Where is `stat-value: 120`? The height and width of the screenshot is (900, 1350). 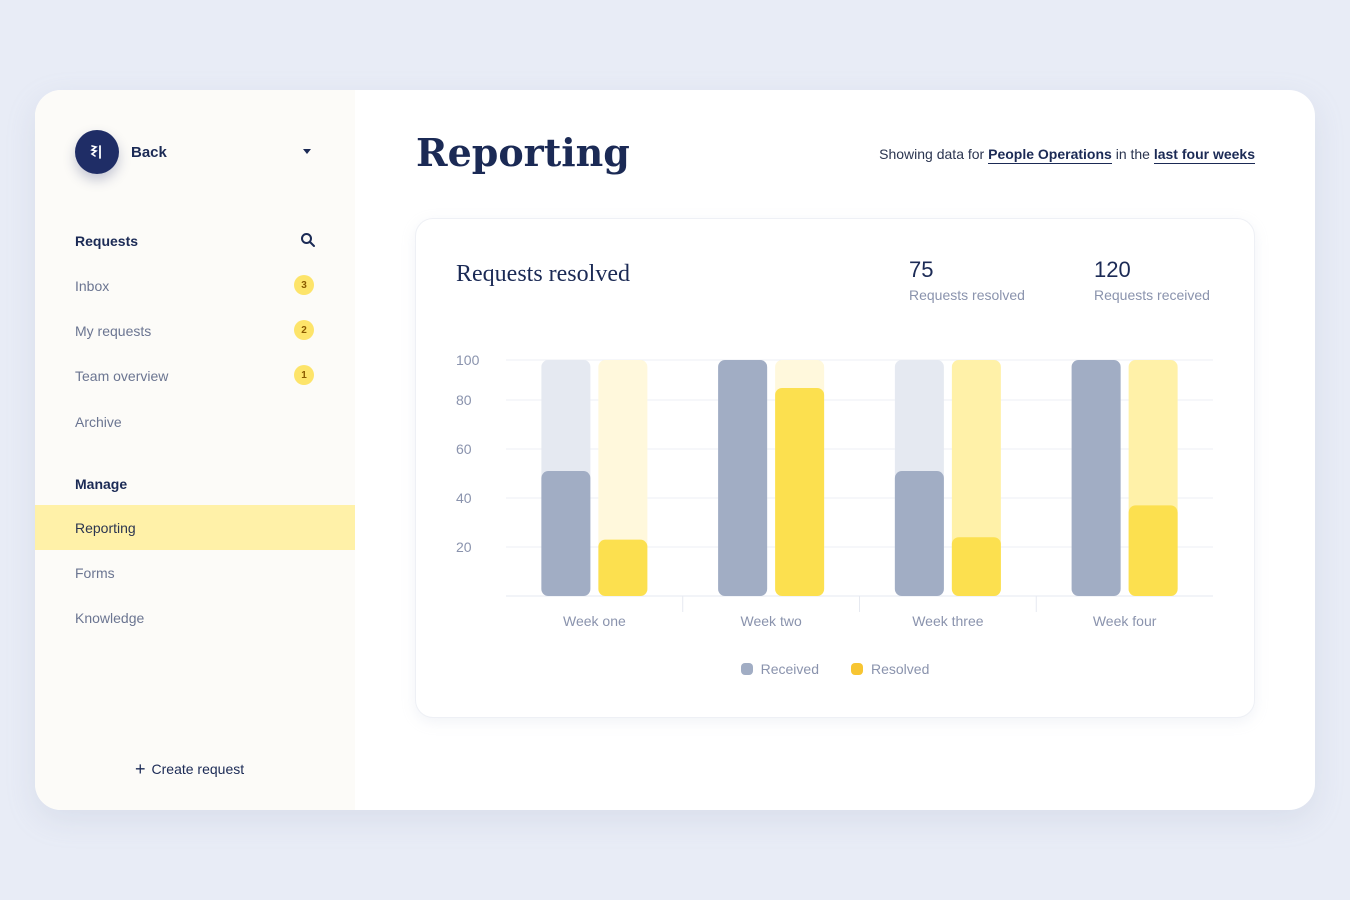
stat-value: 120 is located at coordinates (1112, 269).